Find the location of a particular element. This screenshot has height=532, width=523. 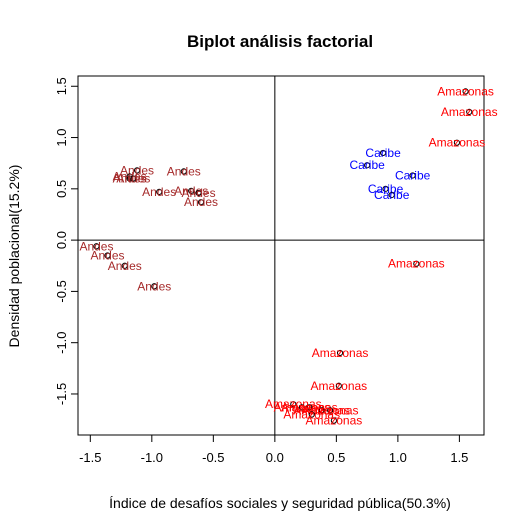

y-axis: -1.5 -1.0 -0.5 0.0 0.5 1.0 1.5 is located at coordinates (66, 241).